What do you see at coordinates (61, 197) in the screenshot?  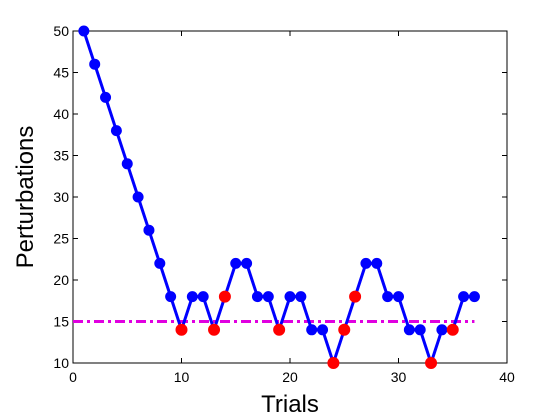 I see `y-tick-label: 30` at bounding box center [61, 197].